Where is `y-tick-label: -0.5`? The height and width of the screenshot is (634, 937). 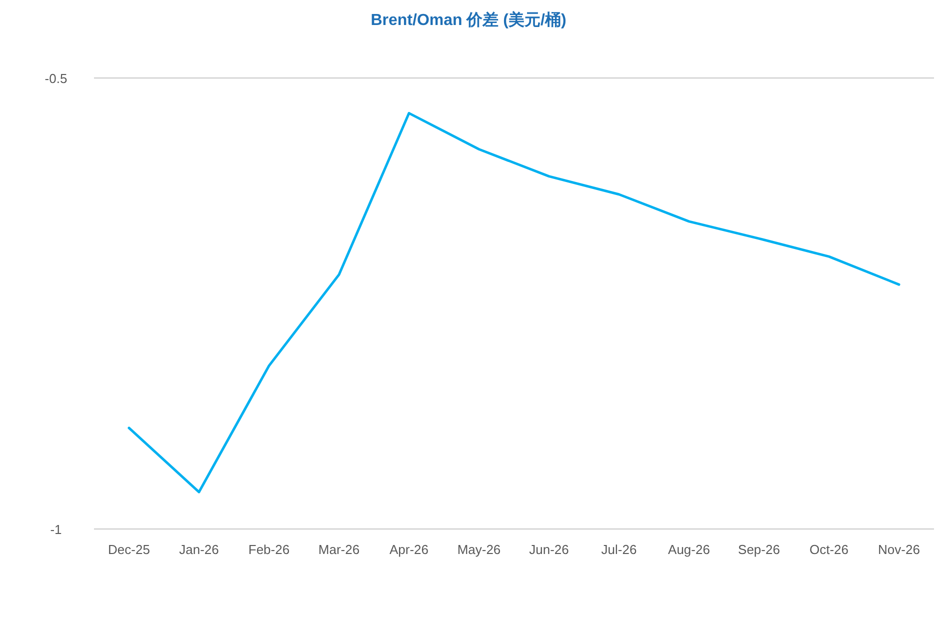 y-tick-label: -0.5 is located at coordinates (56, 78).